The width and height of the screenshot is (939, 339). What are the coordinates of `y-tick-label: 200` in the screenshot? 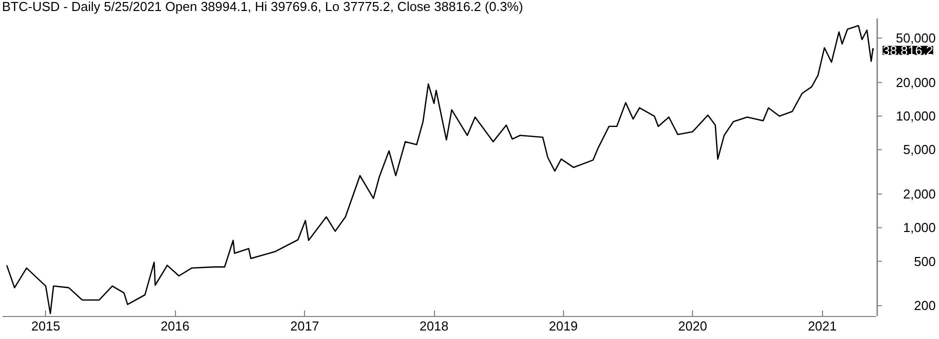 It's located at (925, 306).